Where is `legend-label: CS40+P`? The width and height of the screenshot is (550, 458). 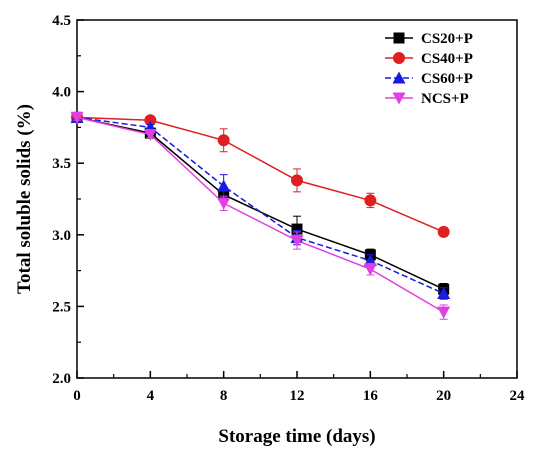 legend-label: CS40+P is located at coordinates (447, 59).